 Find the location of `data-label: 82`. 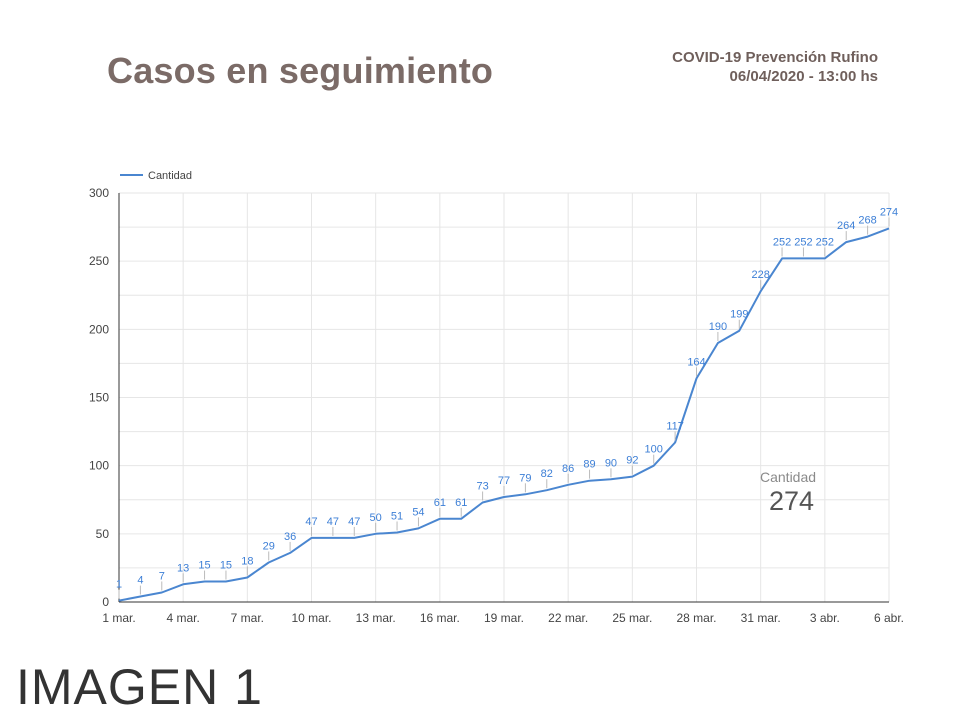

data-label: 82 is located at coordinates (547, 474).